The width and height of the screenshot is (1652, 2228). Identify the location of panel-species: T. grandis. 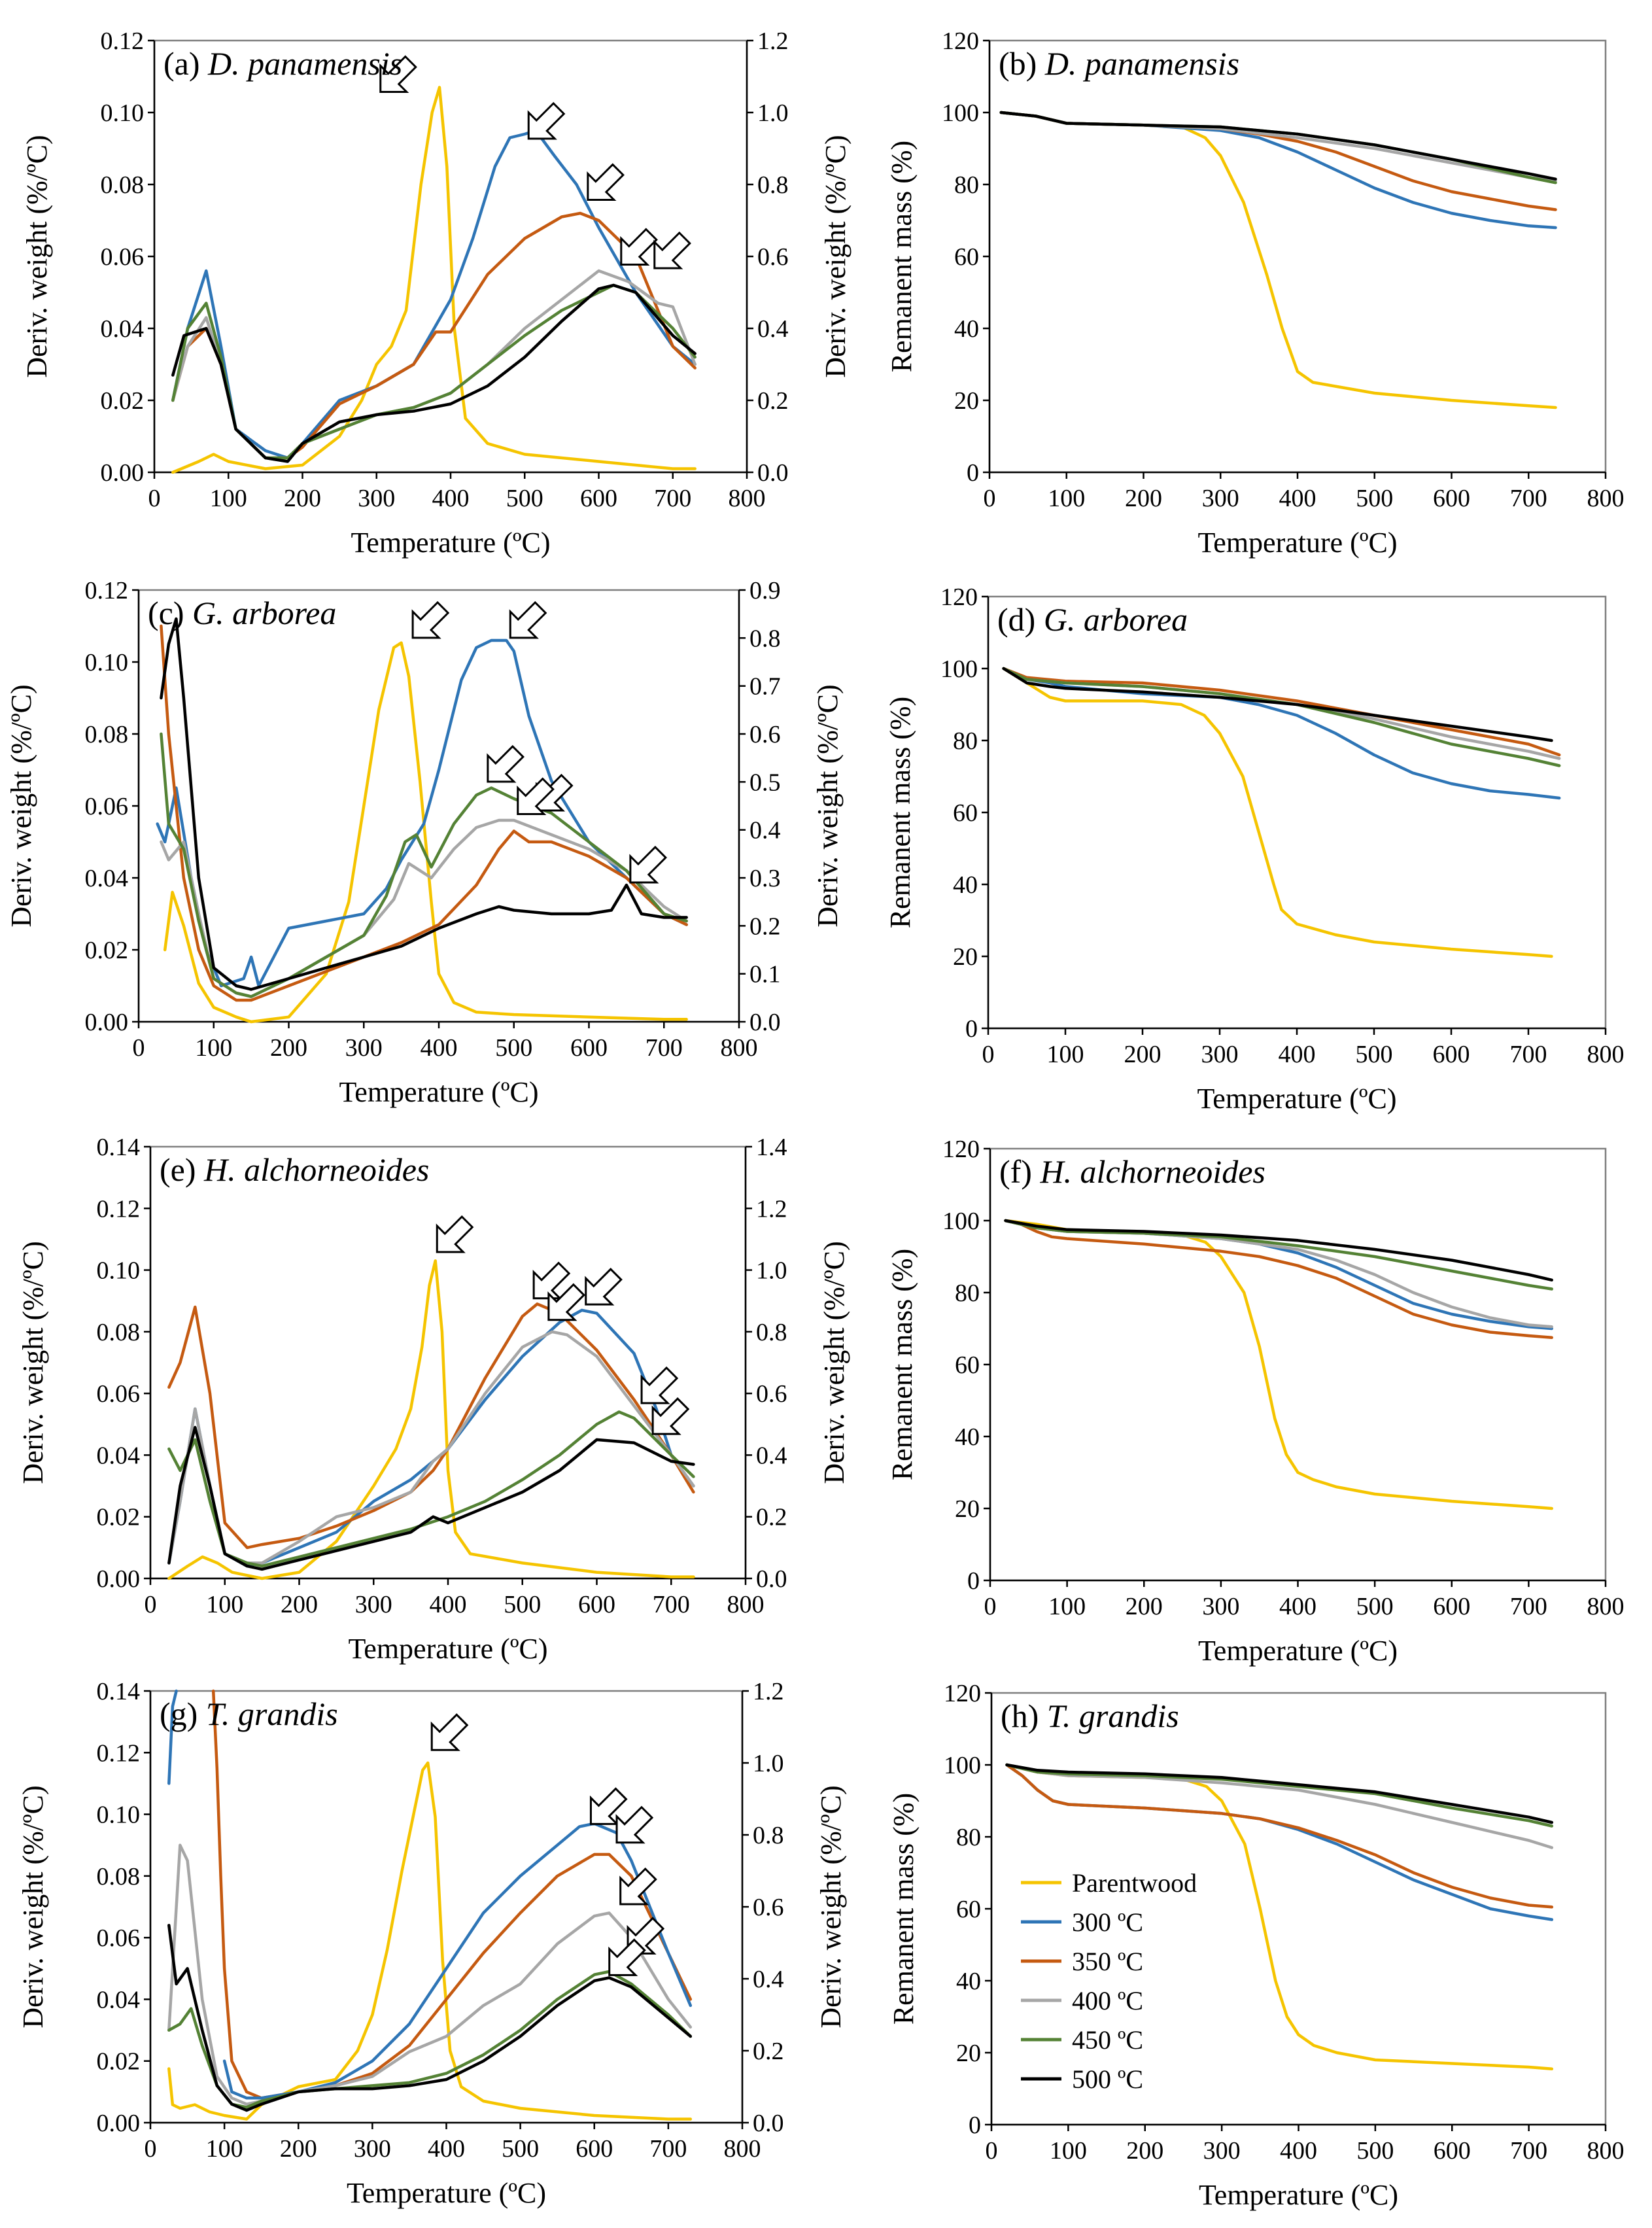
(272, 1714).